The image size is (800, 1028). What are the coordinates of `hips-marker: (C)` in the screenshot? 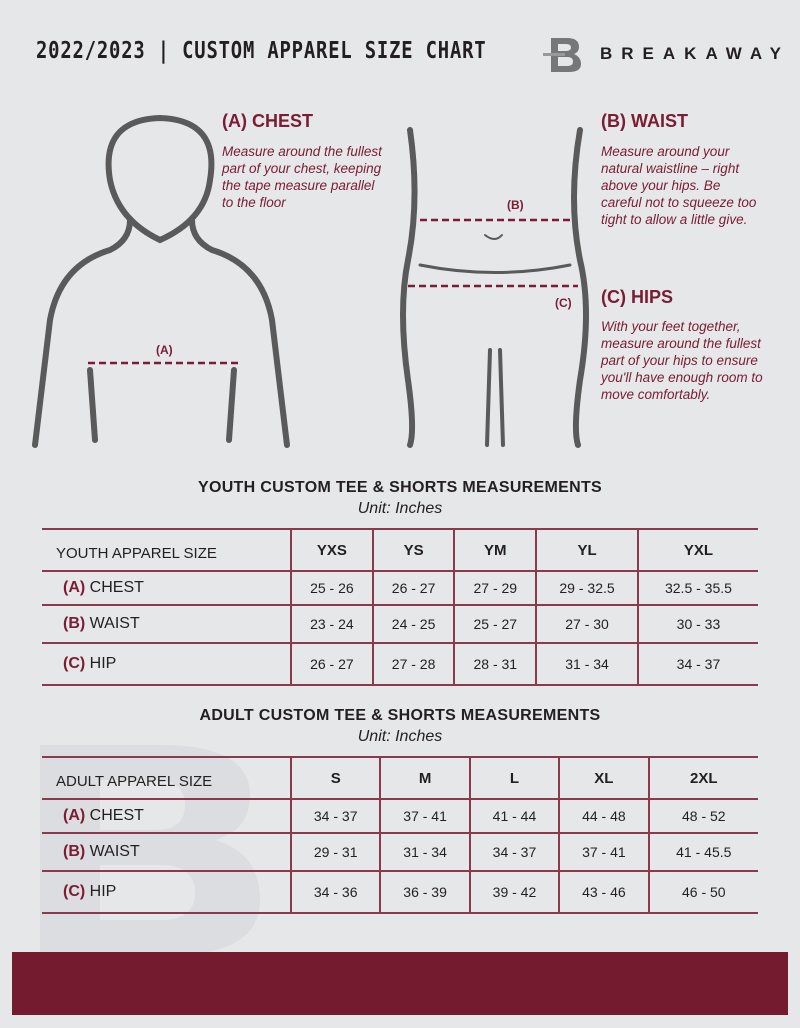 It's located at (563, 303).